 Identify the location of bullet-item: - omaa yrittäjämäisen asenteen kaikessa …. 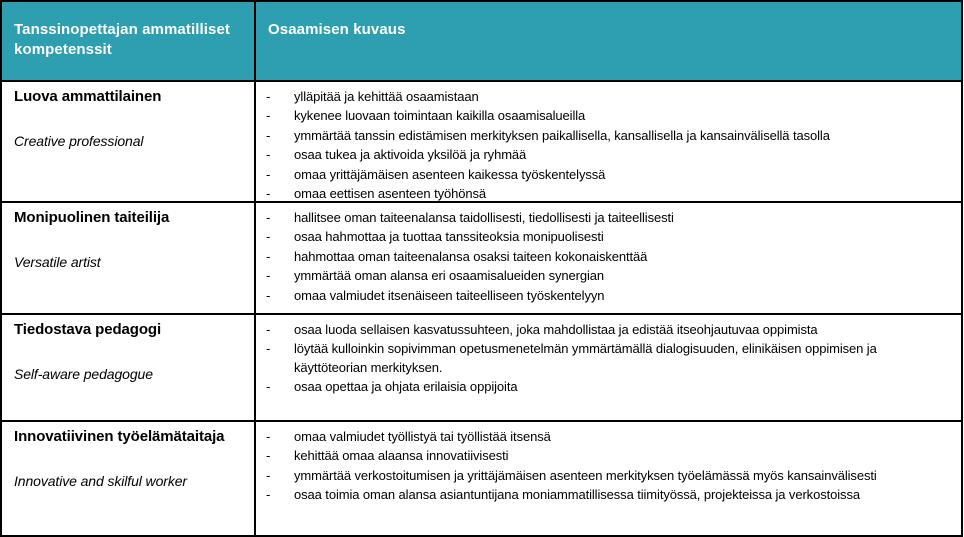
(604, 175).